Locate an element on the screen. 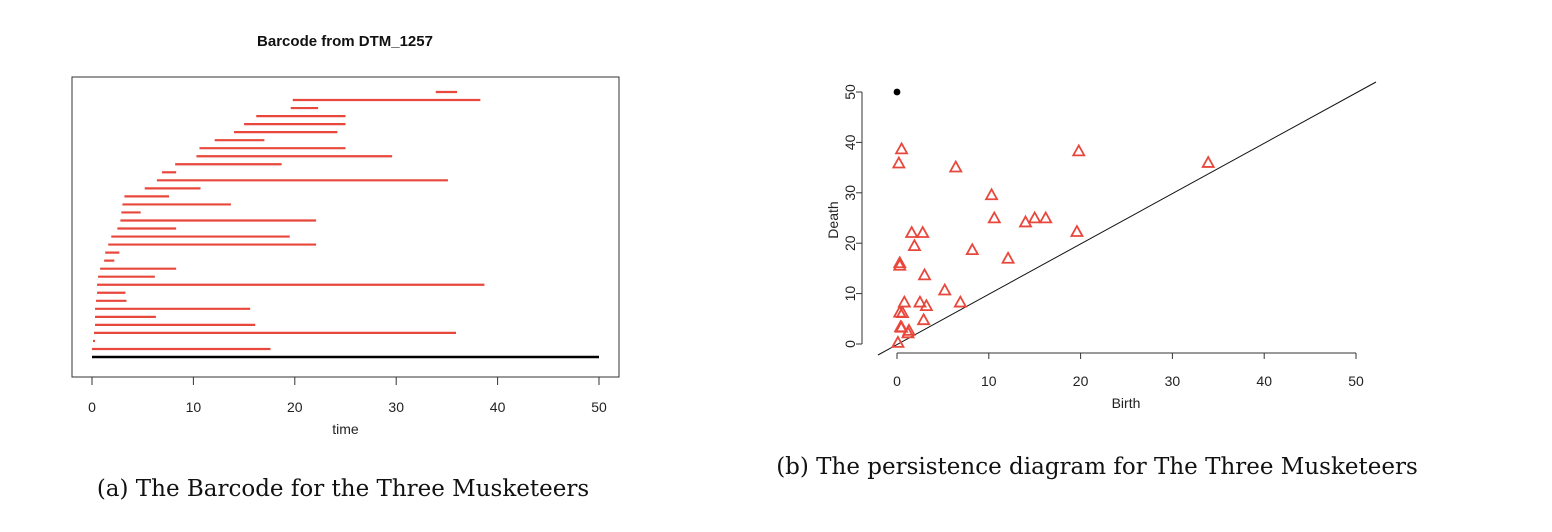 The image size is (1552, 532). barcode-title: Barcode from DTM_1257 is located at coordinates (345, 41).